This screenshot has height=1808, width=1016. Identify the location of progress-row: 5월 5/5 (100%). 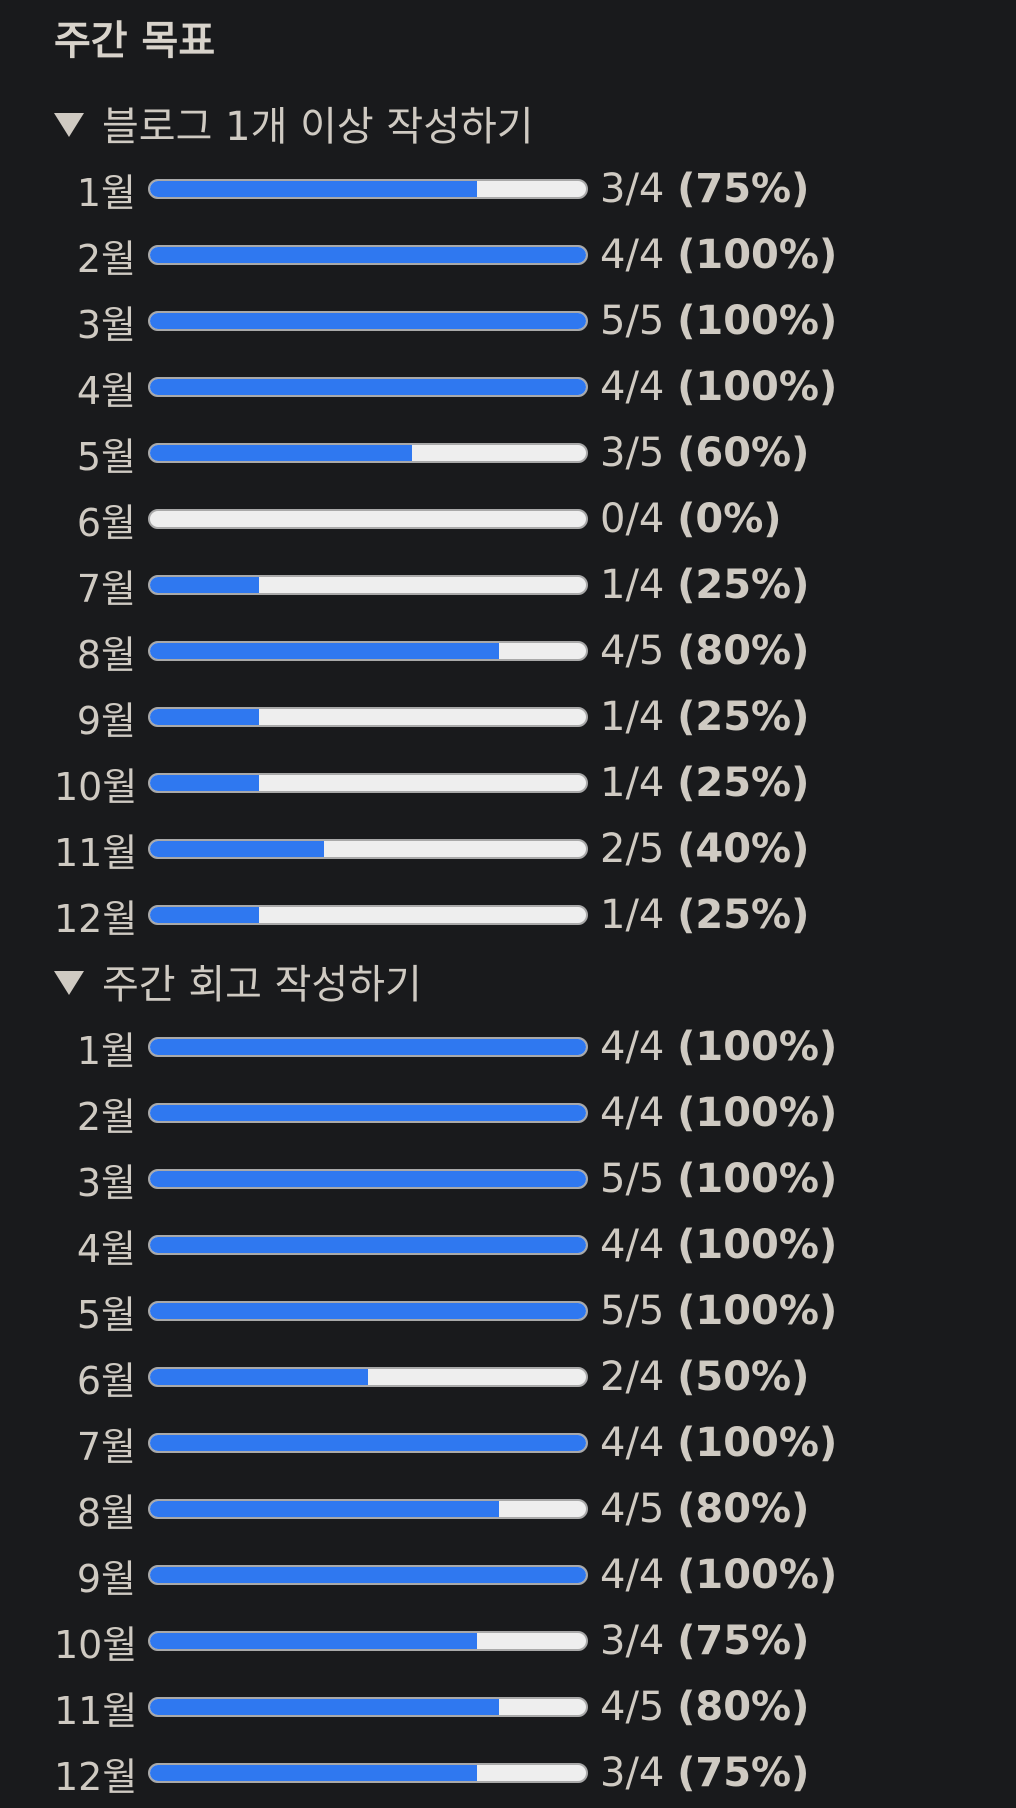
(535, 1311).